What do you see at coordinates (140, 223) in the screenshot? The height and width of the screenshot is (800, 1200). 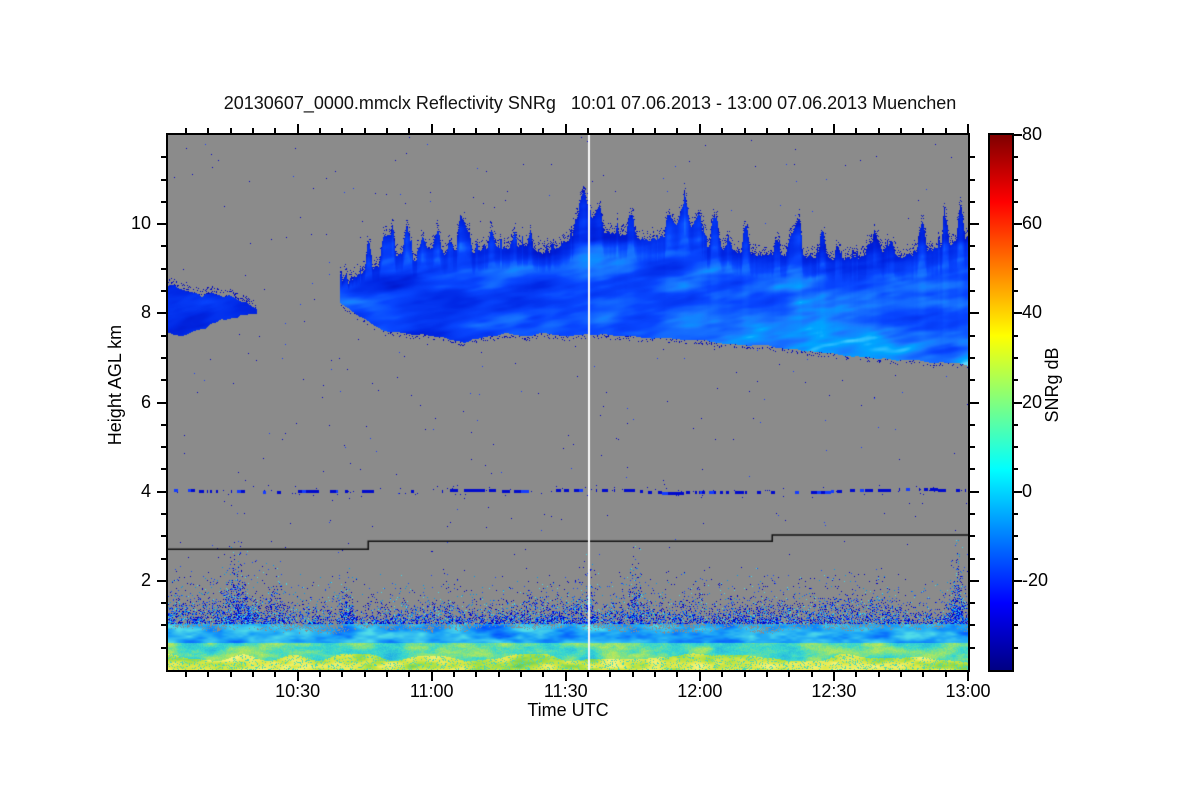 I see `y-tick-label: 10` at bounding box center [140, 223].